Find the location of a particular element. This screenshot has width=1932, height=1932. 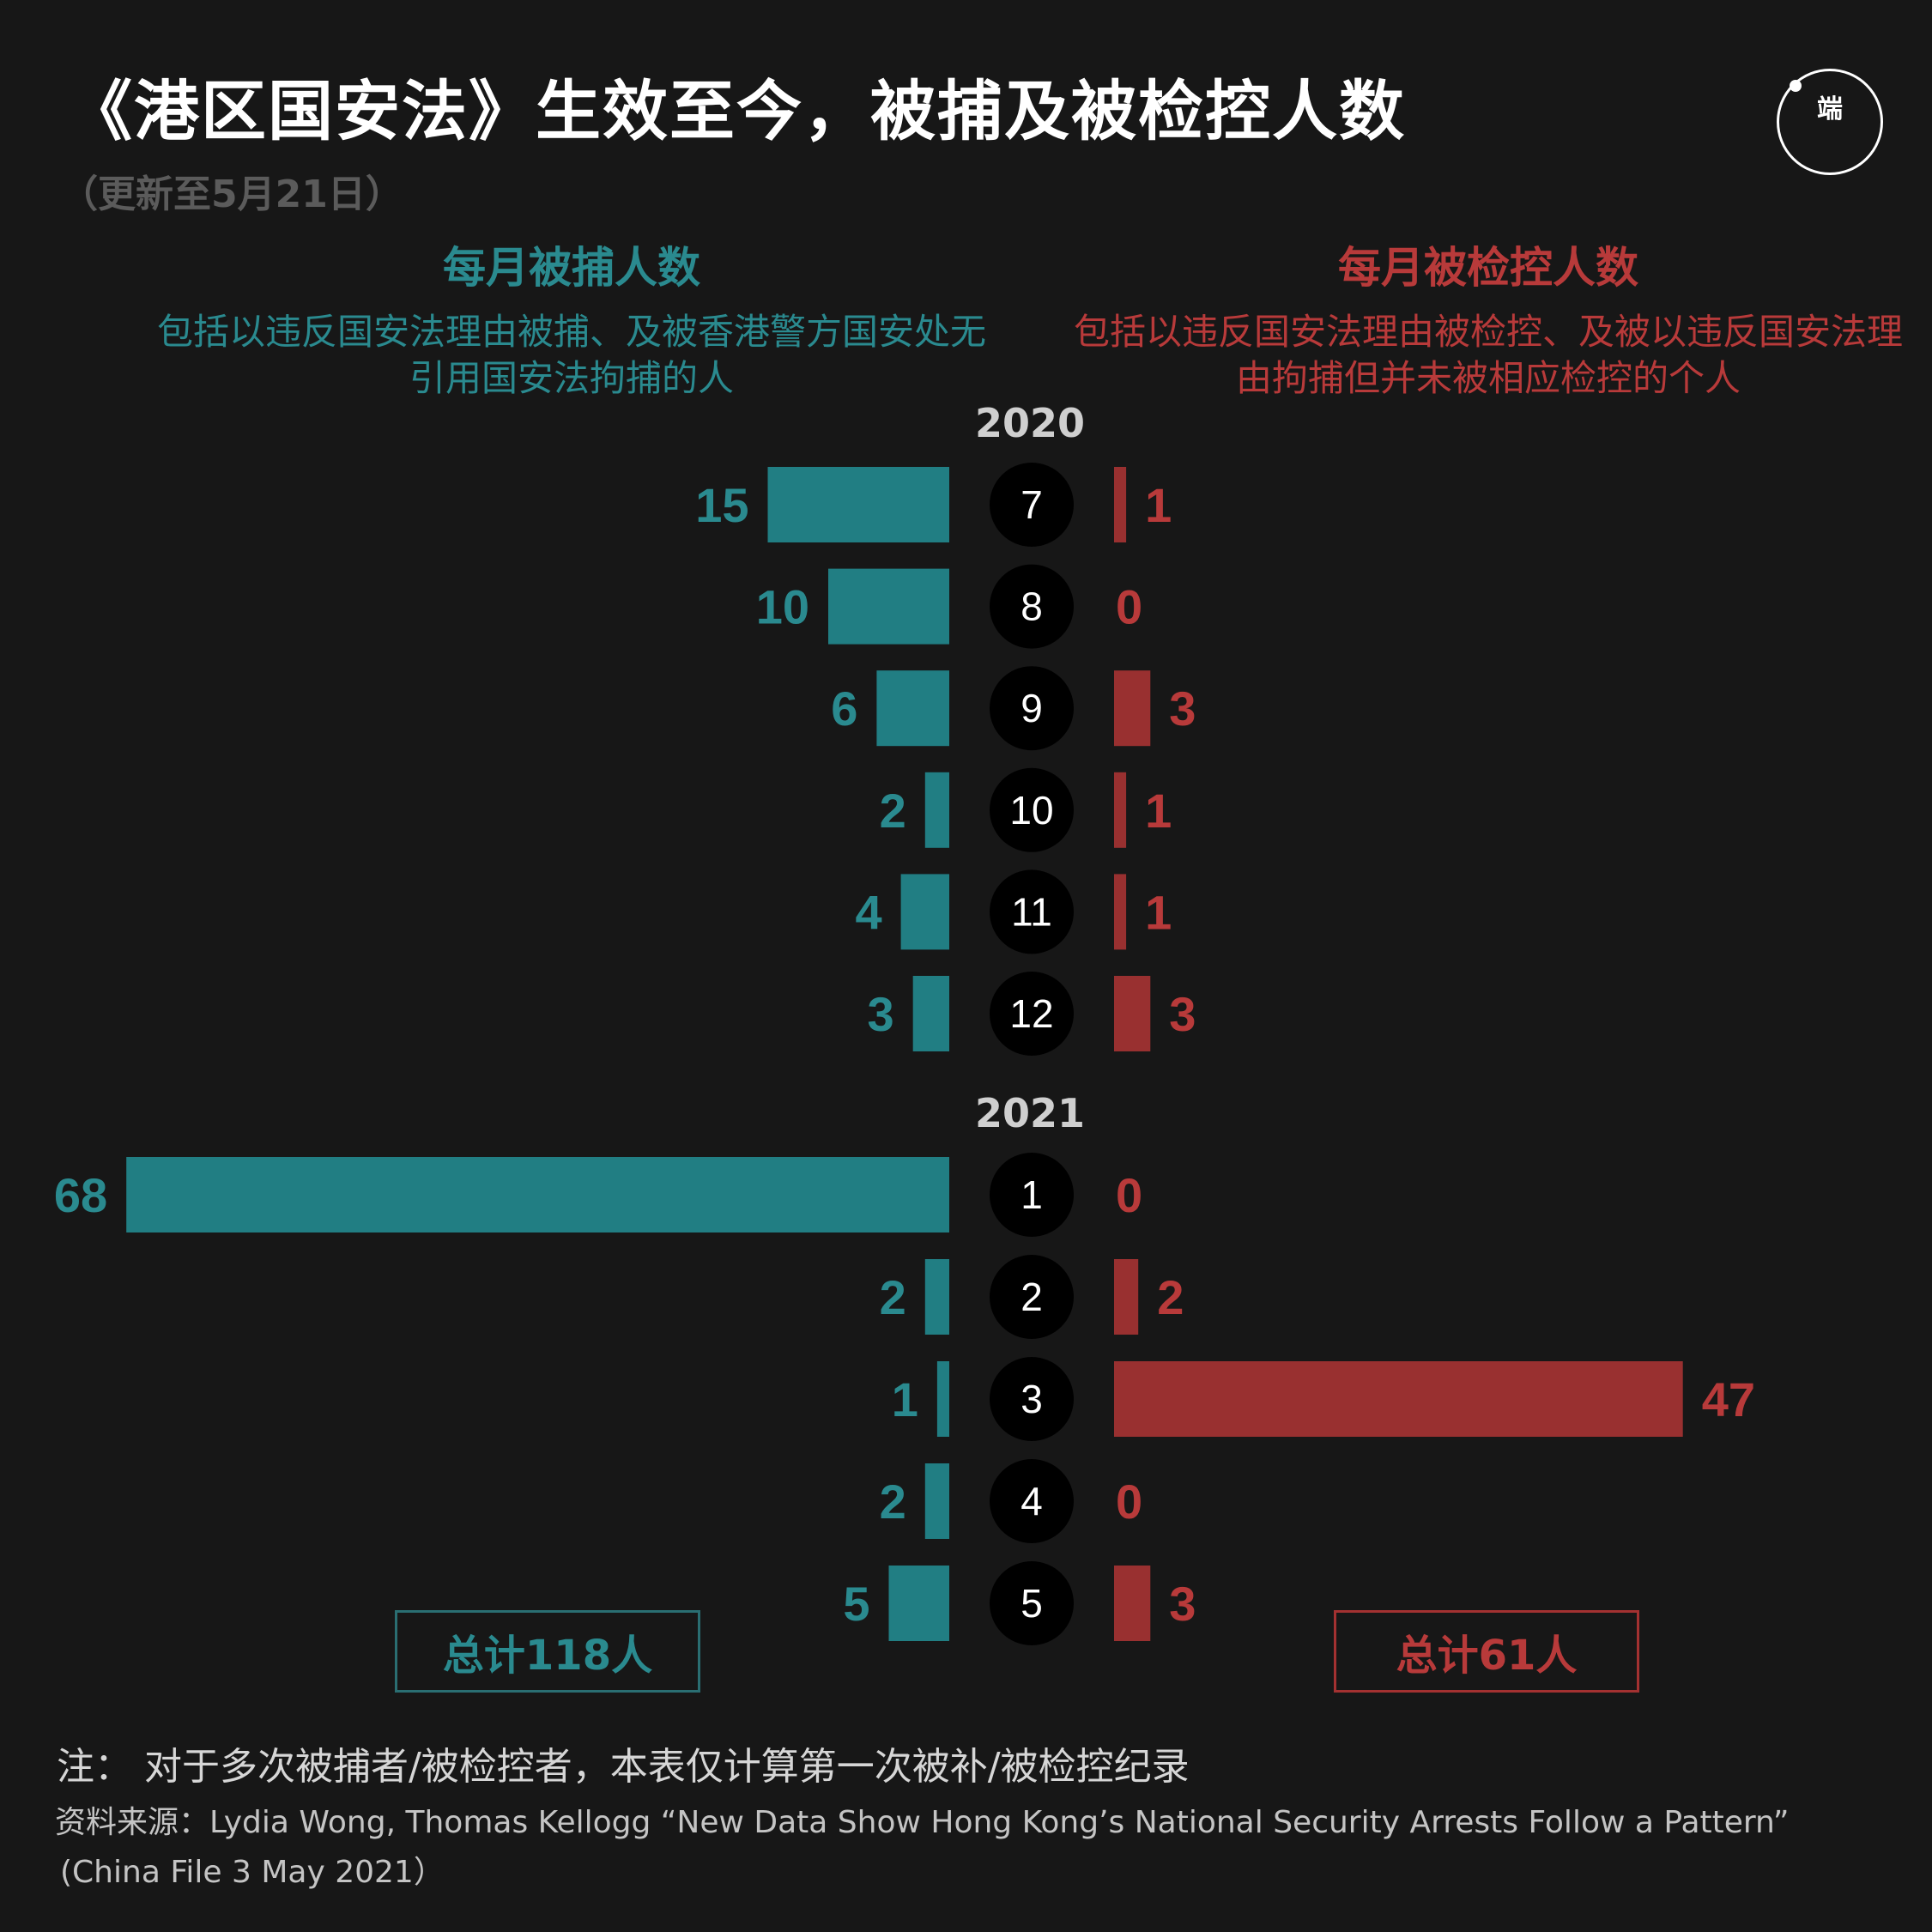

footnote: 注： 对于多次被捕者/被检控者，本表仅计算第一次被补/被检控纪录 is located at coordinates (623, 1767).